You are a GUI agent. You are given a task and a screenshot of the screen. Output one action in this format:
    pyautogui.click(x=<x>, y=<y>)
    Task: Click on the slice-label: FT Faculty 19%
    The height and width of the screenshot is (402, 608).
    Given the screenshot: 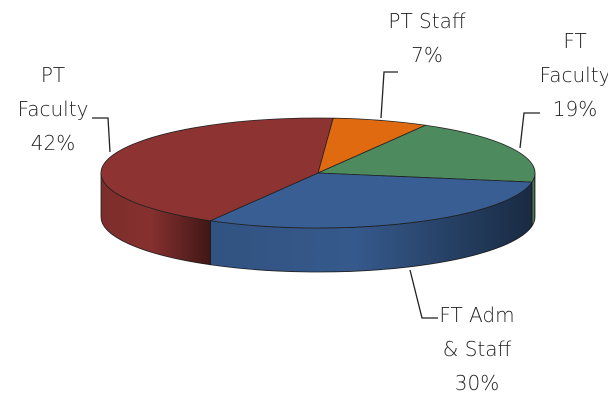 What is the action you would take?
    pyautogui.click(x=569, y=75)
    